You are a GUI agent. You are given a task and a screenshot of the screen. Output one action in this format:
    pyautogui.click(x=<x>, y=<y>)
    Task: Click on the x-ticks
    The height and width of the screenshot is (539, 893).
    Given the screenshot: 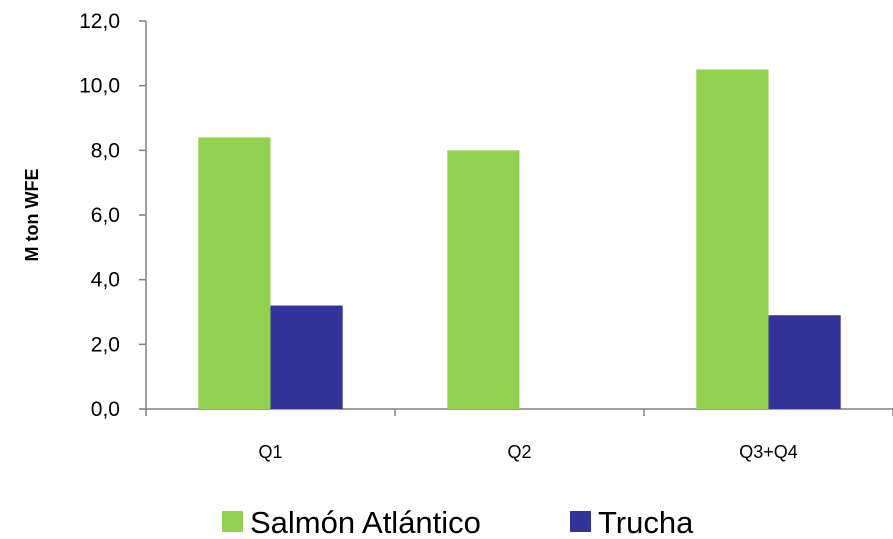 What is the action you would take?
    pyautogui.click(x=519, y=412)
    